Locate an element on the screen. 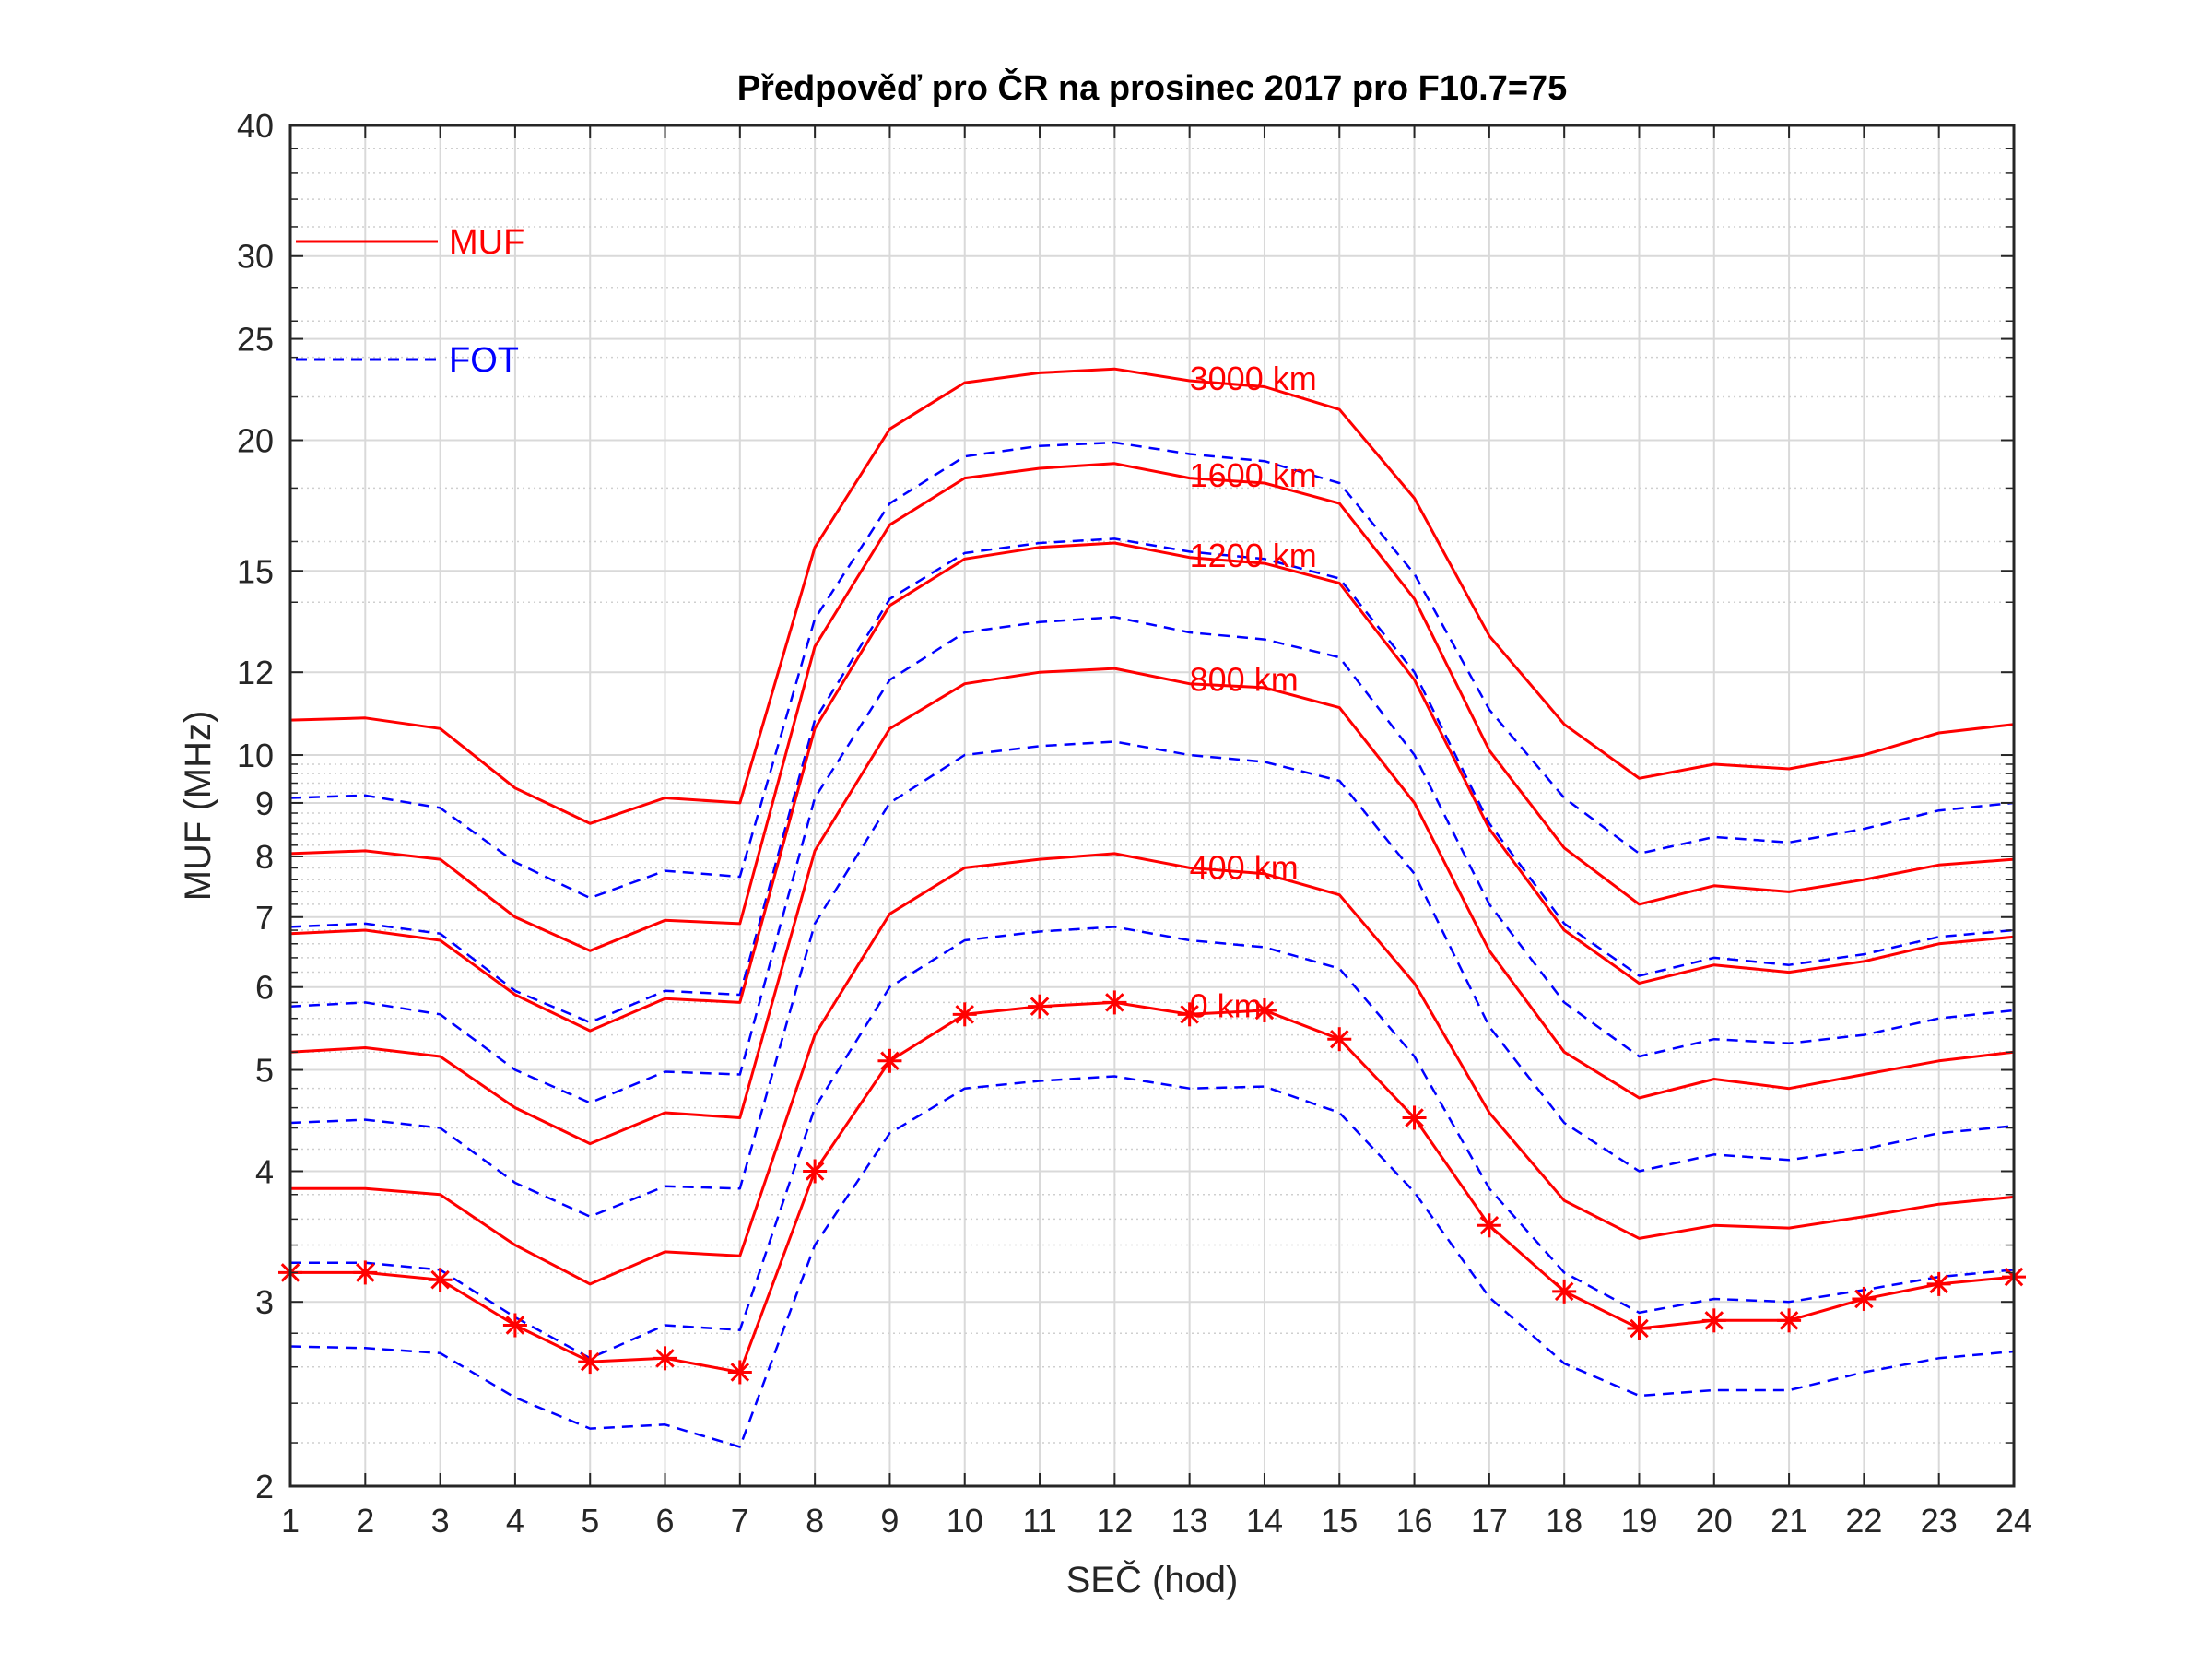 This screenshot has width=2212, height=1664. y-tick-label: 12 is located at coordinates (255, 672).